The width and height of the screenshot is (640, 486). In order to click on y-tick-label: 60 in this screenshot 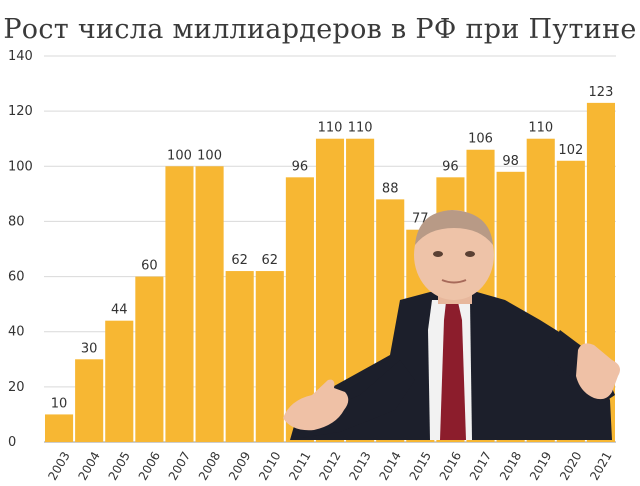, I will do `click(16, 277)`.